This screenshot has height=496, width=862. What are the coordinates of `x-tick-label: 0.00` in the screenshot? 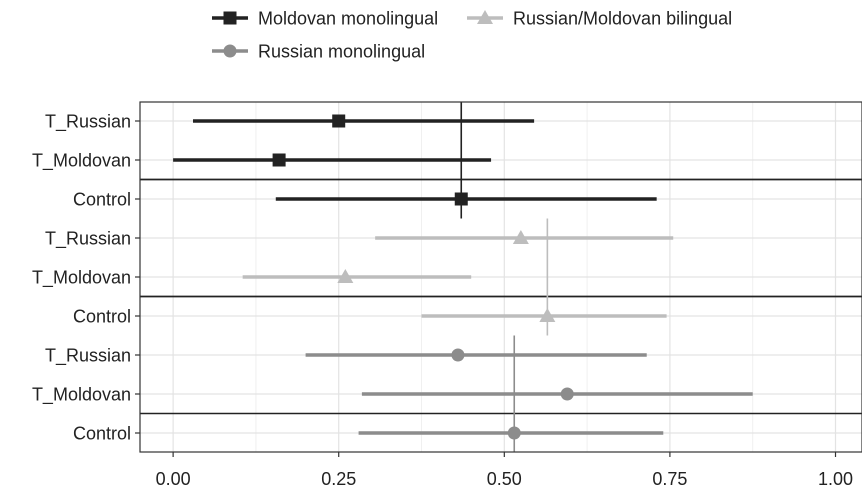 It's located at (173, 479).